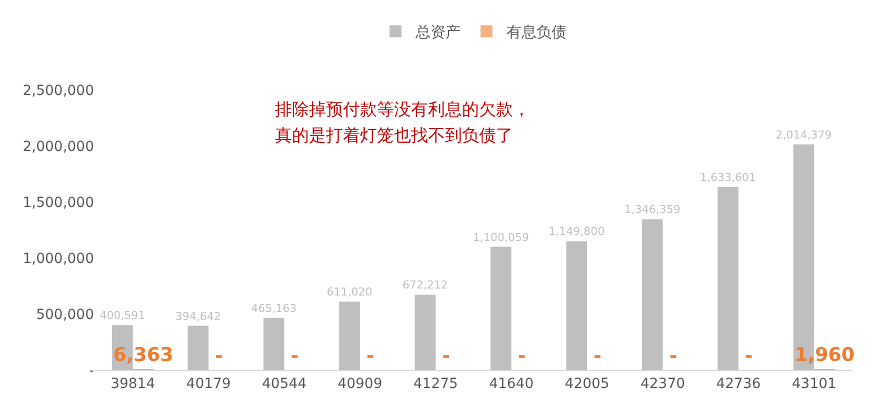 The image size is (882, 414). Describe the element at coordinates (536, 32) in the screenshot. I see `legend-label: 有息负债` at that location.